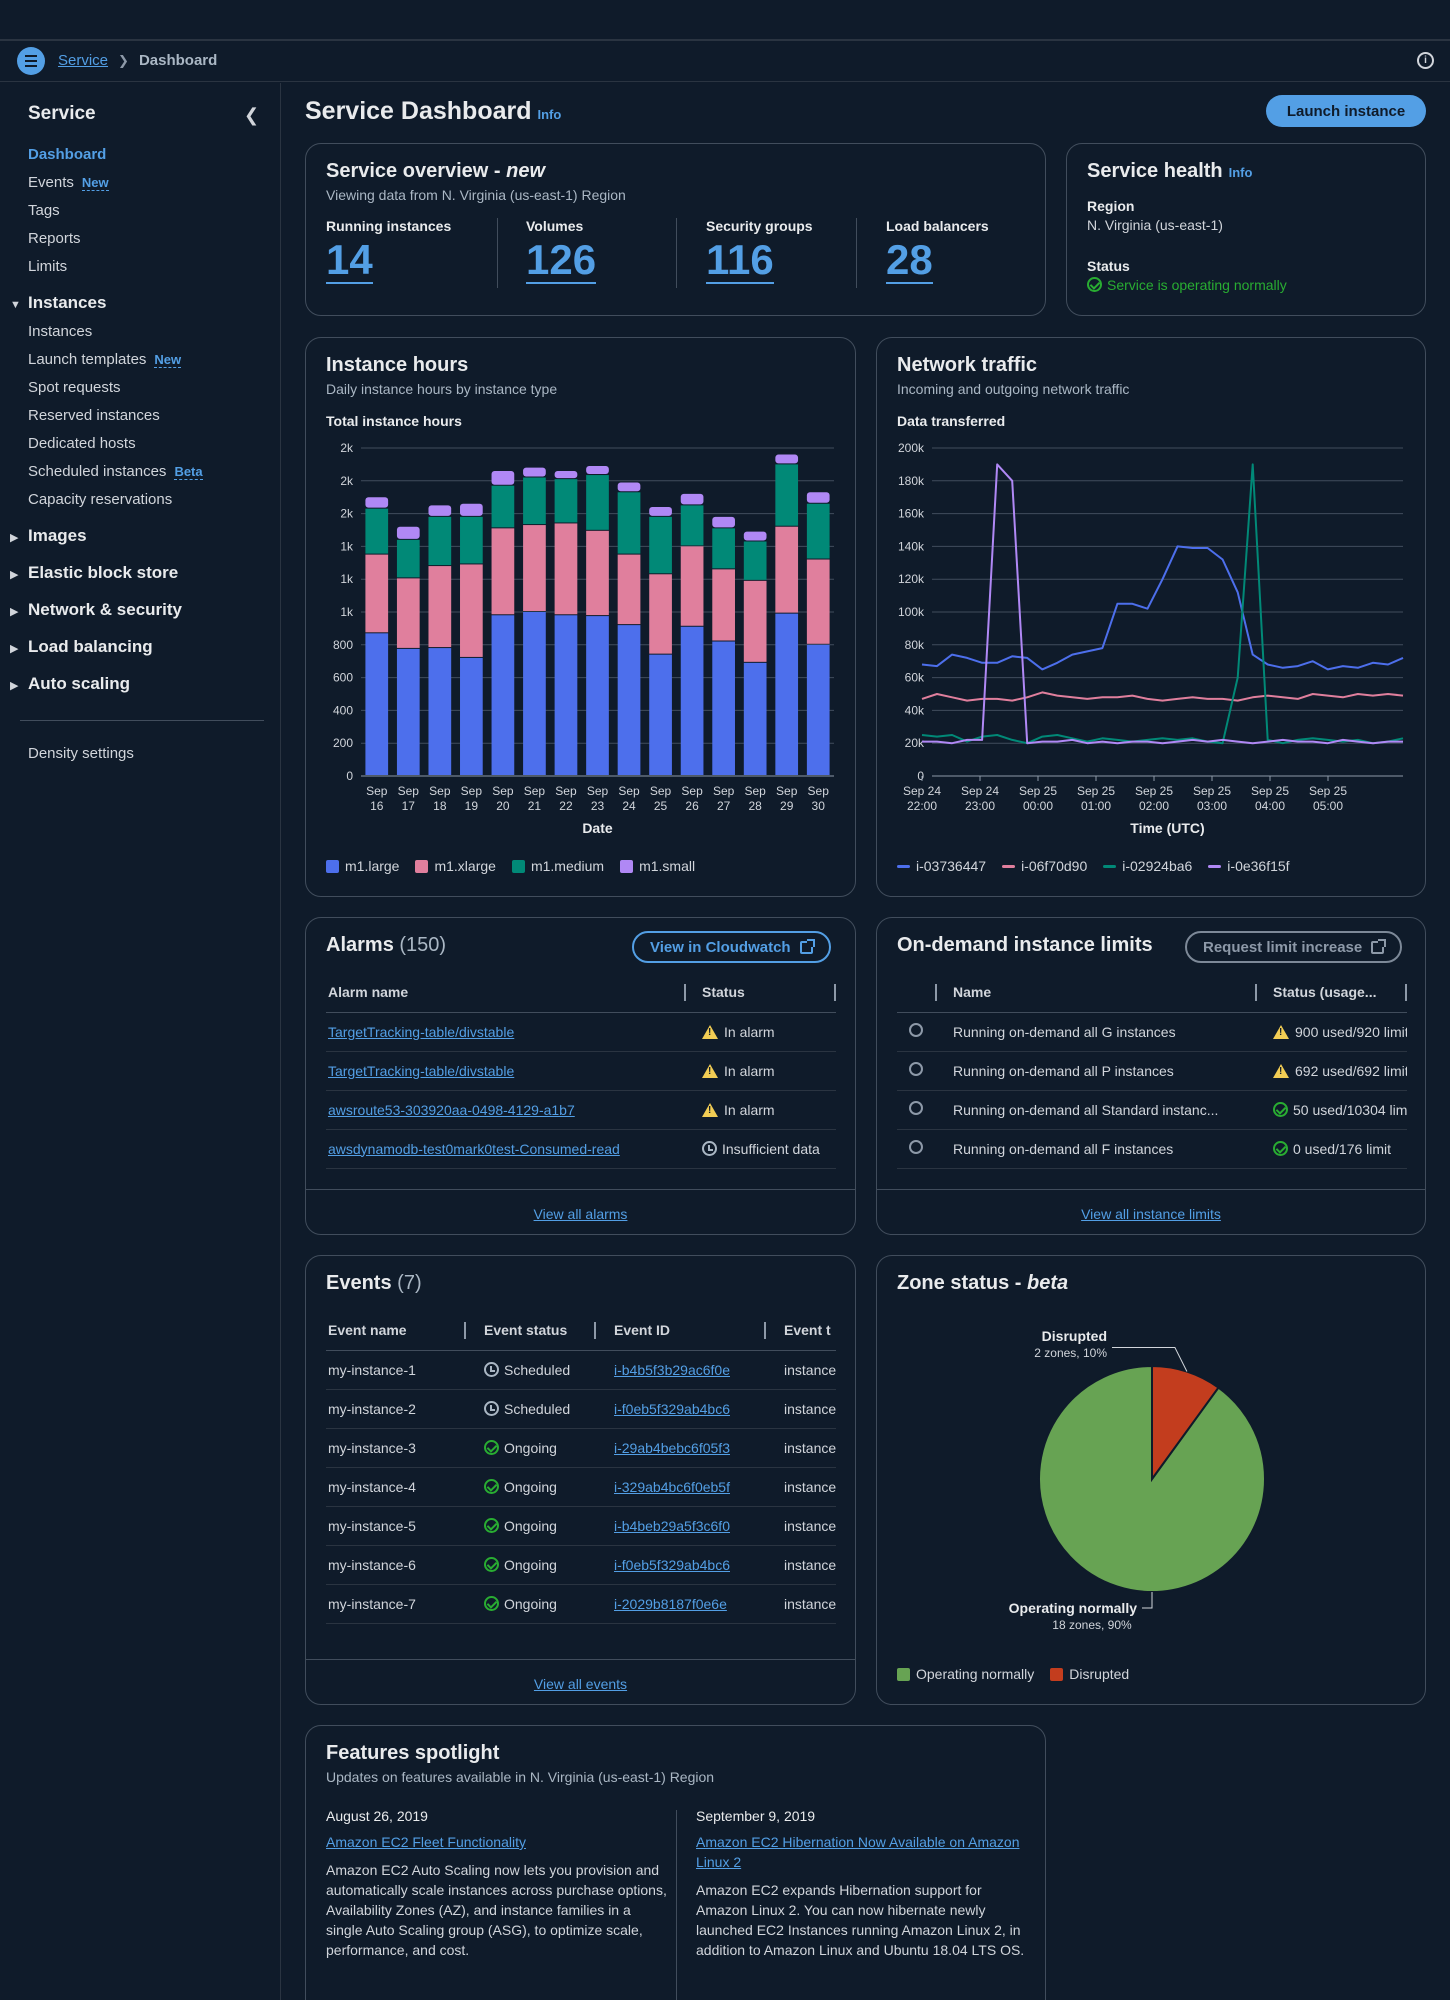 The width and height of the screenshot is (1450, 2000). I want to click on column-header-name: Name, so click(1097, 993).